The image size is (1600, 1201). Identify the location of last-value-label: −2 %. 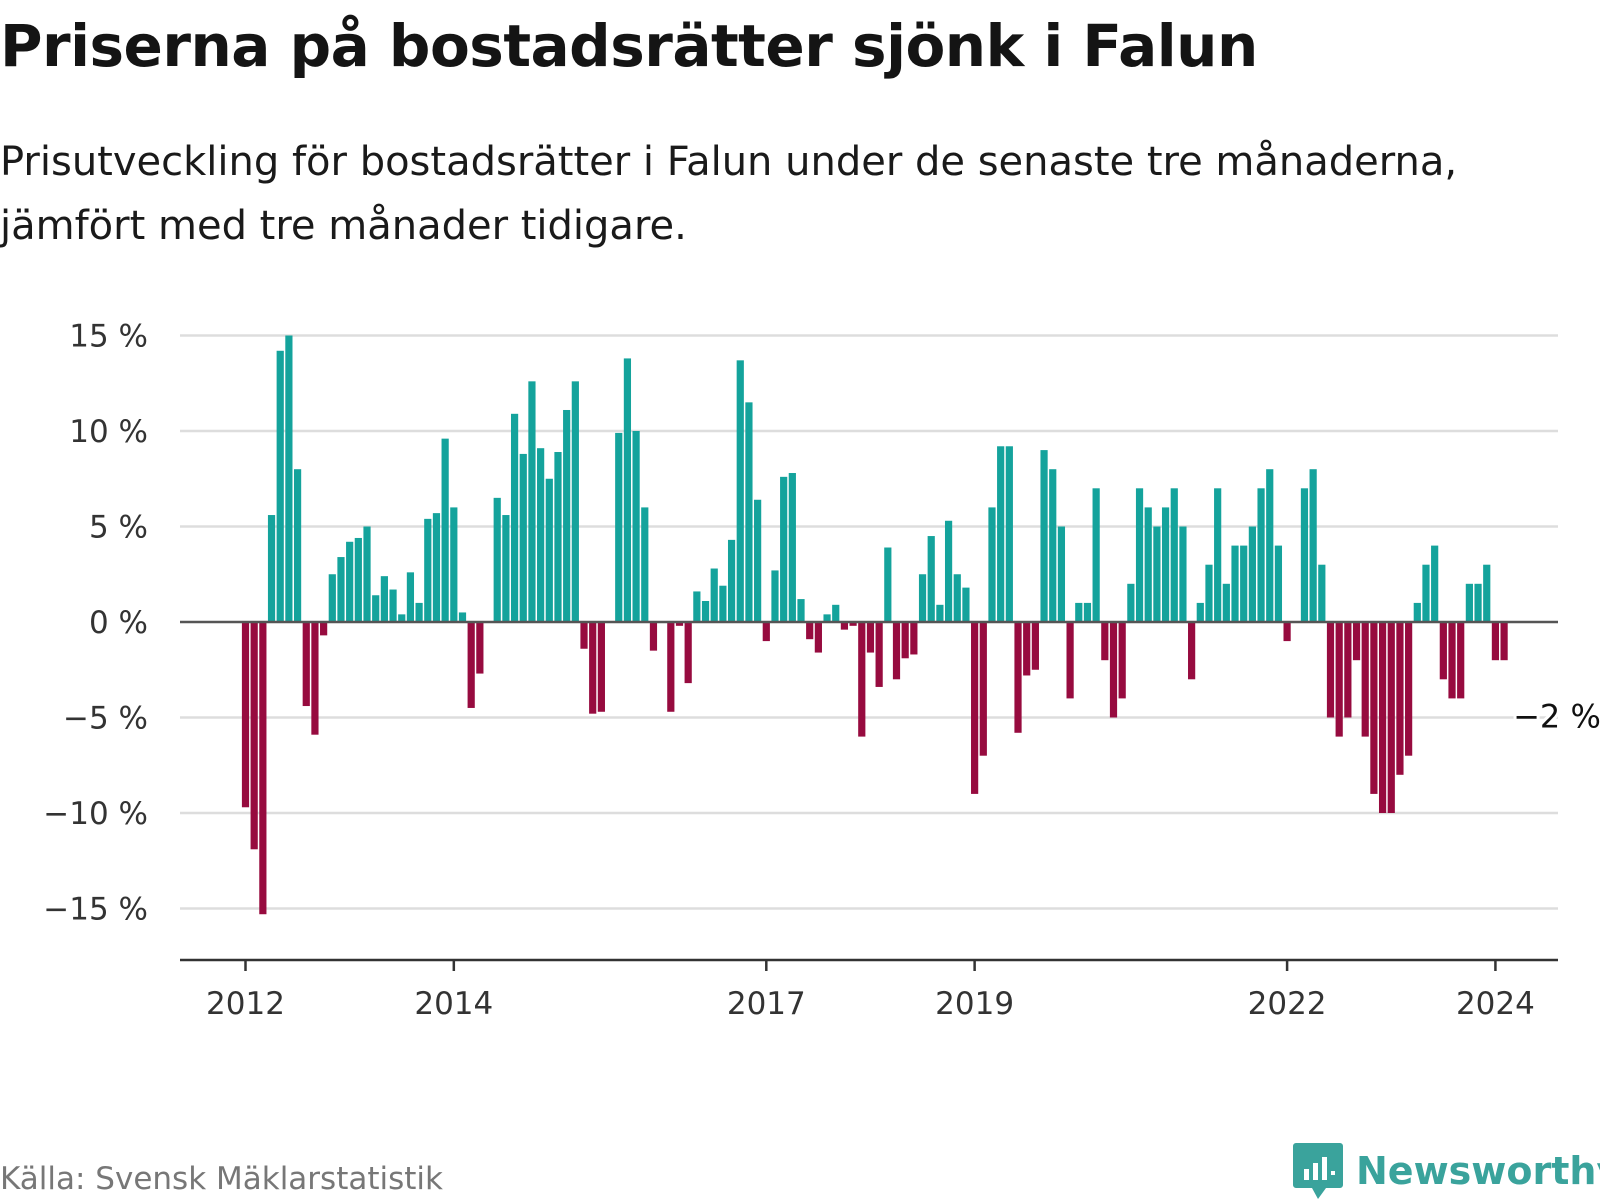
(1556, 717).